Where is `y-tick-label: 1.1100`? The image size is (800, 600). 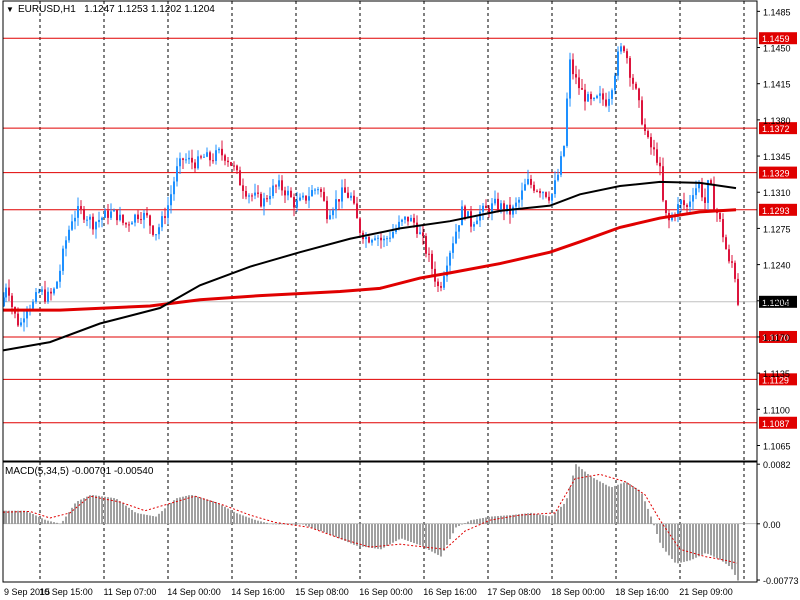 y-tick-label: 1.1100 is located at coordinates (776, 410).